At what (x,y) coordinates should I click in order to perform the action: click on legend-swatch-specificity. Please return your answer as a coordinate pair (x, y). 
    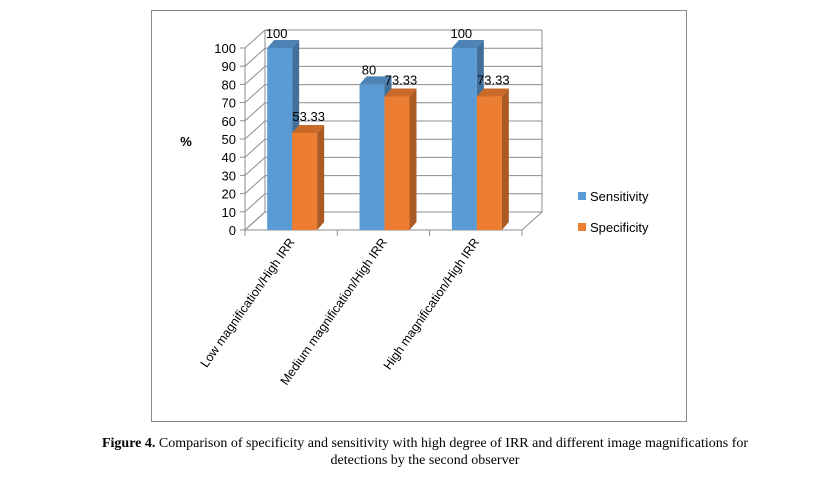
    Looking at the image, I should click on (582, 227).